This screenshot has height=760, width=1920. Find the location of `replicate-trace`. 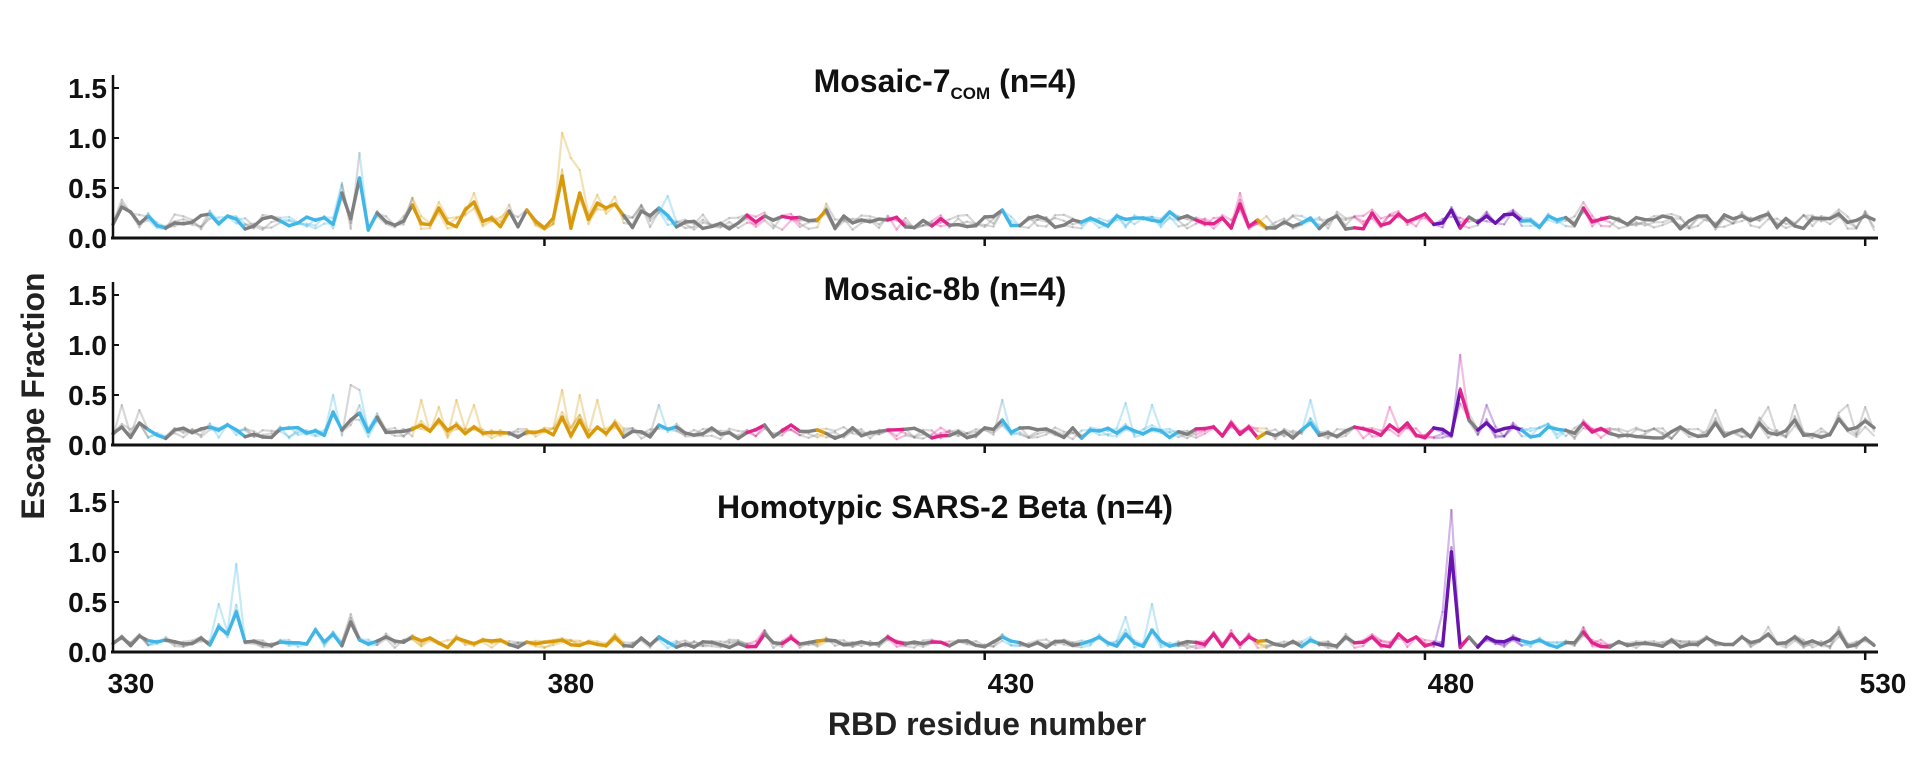

replicate-trace is located at coordinates (993, 597).